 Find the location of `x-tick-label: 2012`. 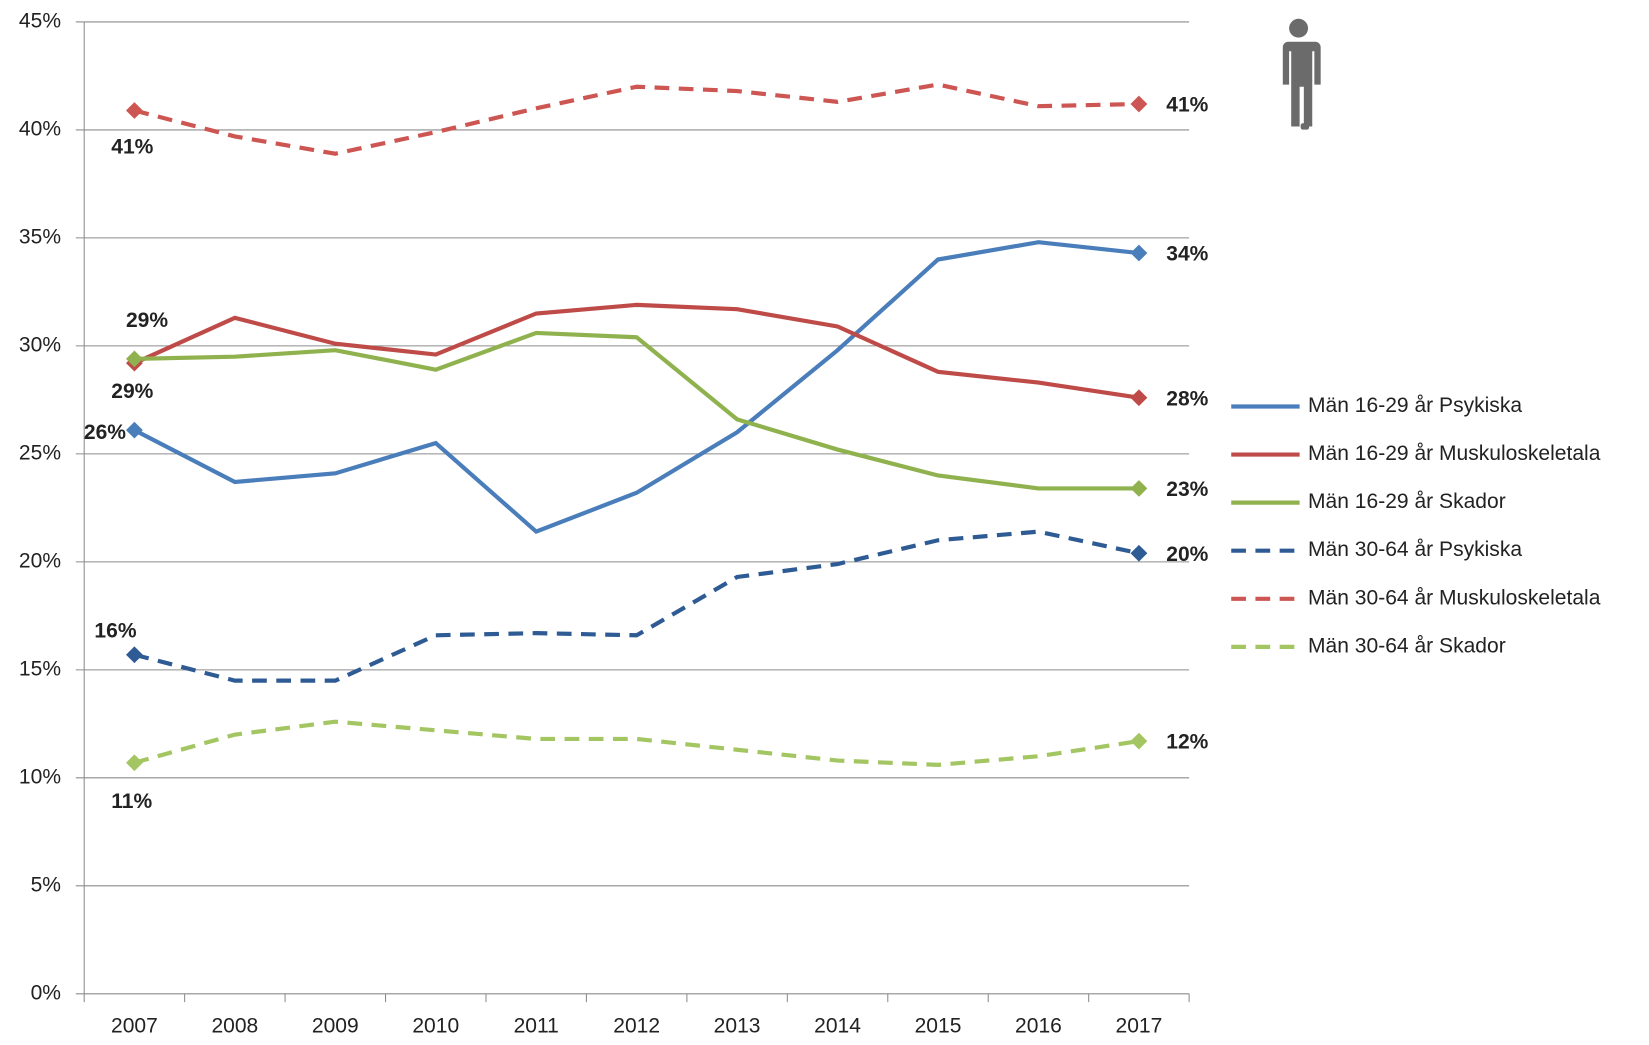

x-tick-label: 2012 is located at coordinates (636, 1026).